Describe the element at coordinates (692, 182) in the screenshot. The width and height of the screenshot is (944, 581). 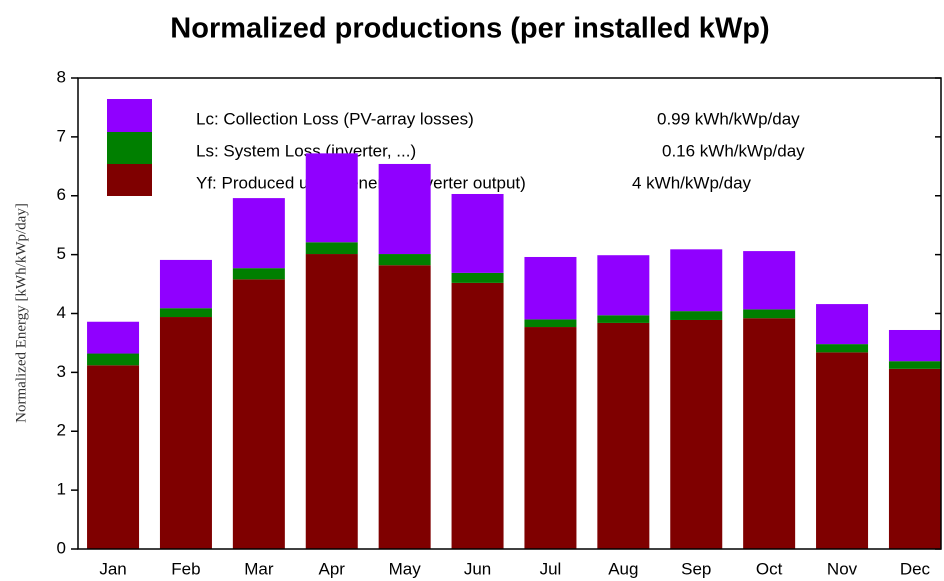
I see `legend-summary: 4 kWh/kWp/day` at that location.